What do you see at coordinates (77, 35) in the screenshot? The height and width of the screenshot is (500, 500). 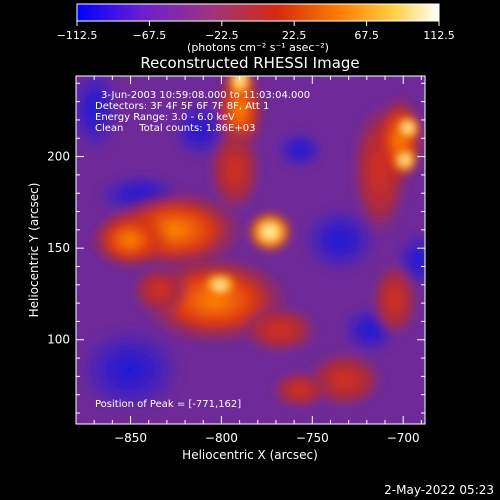 I see `colorbar-tick-label: −112.5` at bounding box center [77, 35].